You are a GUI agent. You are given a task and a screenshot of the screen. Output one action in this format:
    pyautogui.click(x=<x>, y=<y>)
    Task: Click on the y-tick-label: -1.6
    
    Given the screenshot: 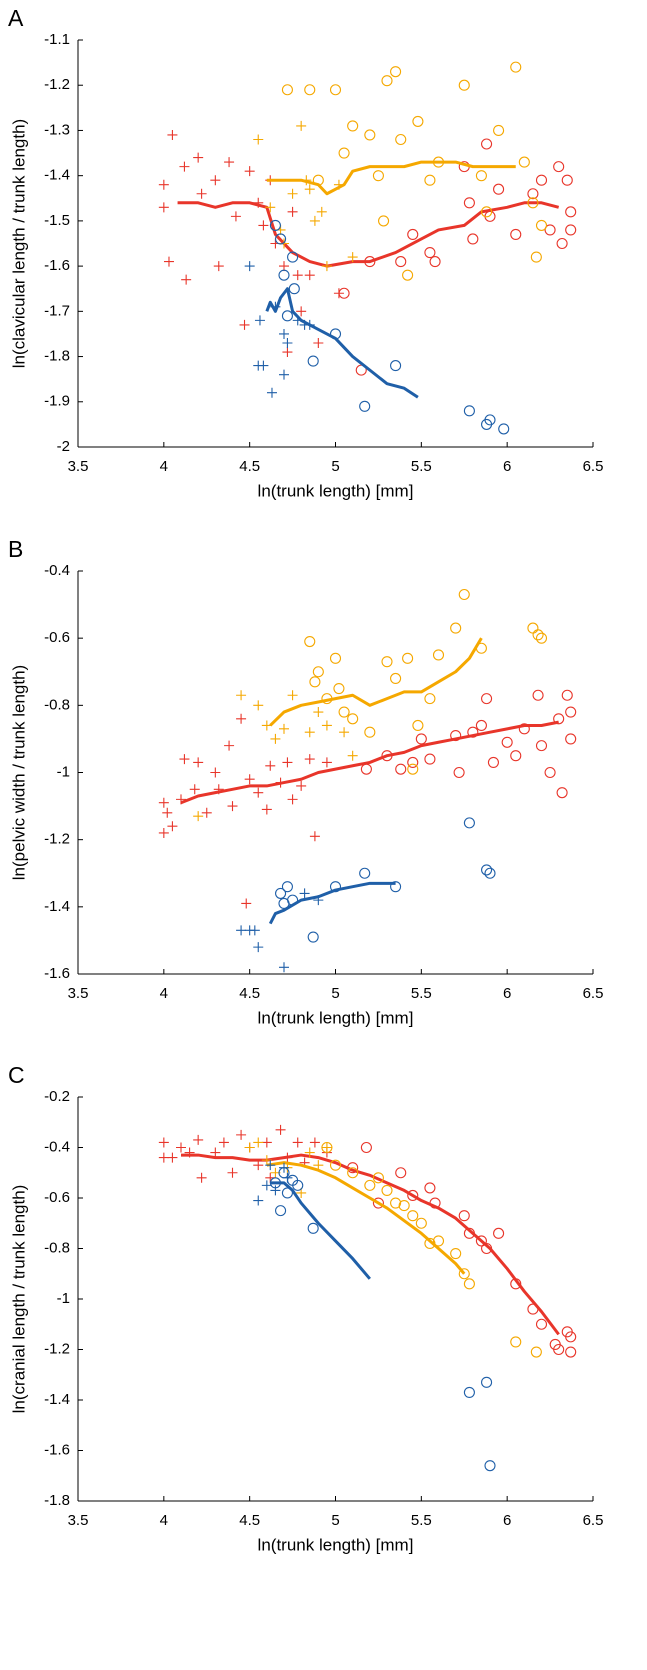 What is the action you would take?
    pyautogui.click(x=57, y=1449)
    